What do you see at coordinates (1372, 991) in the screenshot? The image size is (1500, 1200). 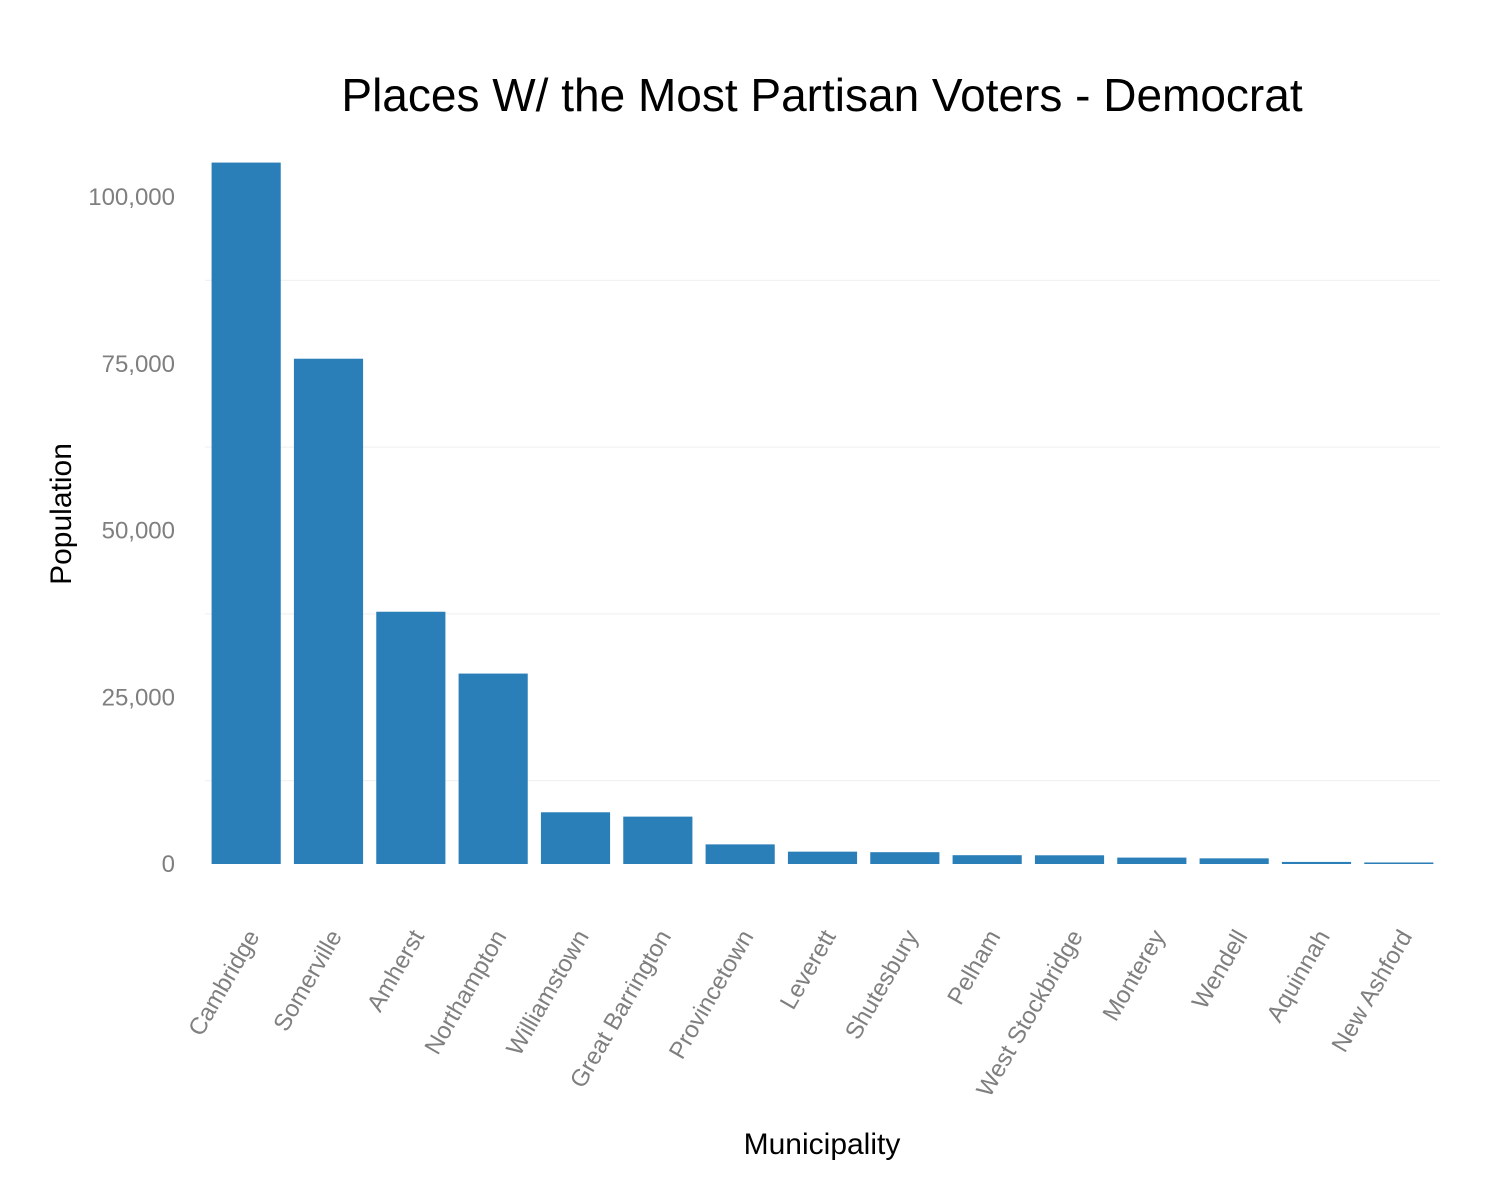 I see `x-tick-label: New Ashford` at bounding box center [1372, 991].